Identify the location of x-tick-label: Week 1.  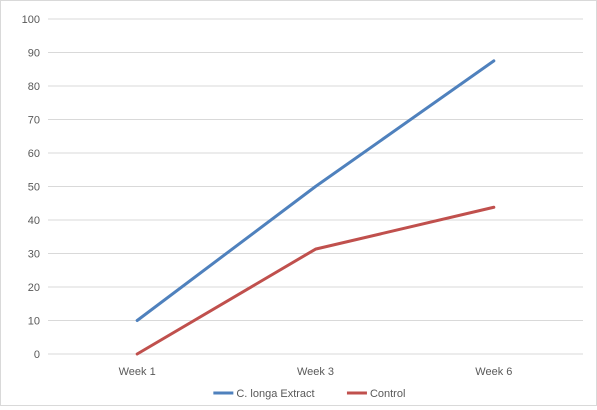
(137, 372).